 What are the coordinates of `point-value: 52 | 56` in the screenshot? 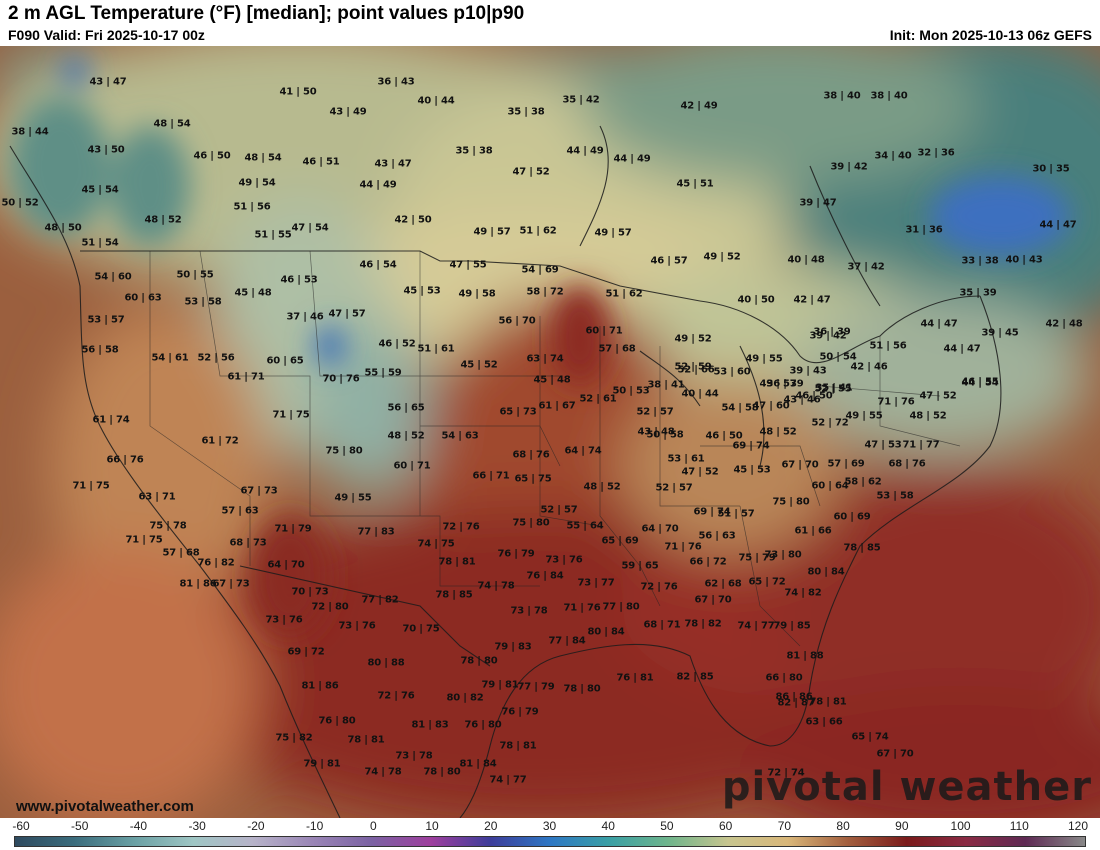 It's located at (216, 358).